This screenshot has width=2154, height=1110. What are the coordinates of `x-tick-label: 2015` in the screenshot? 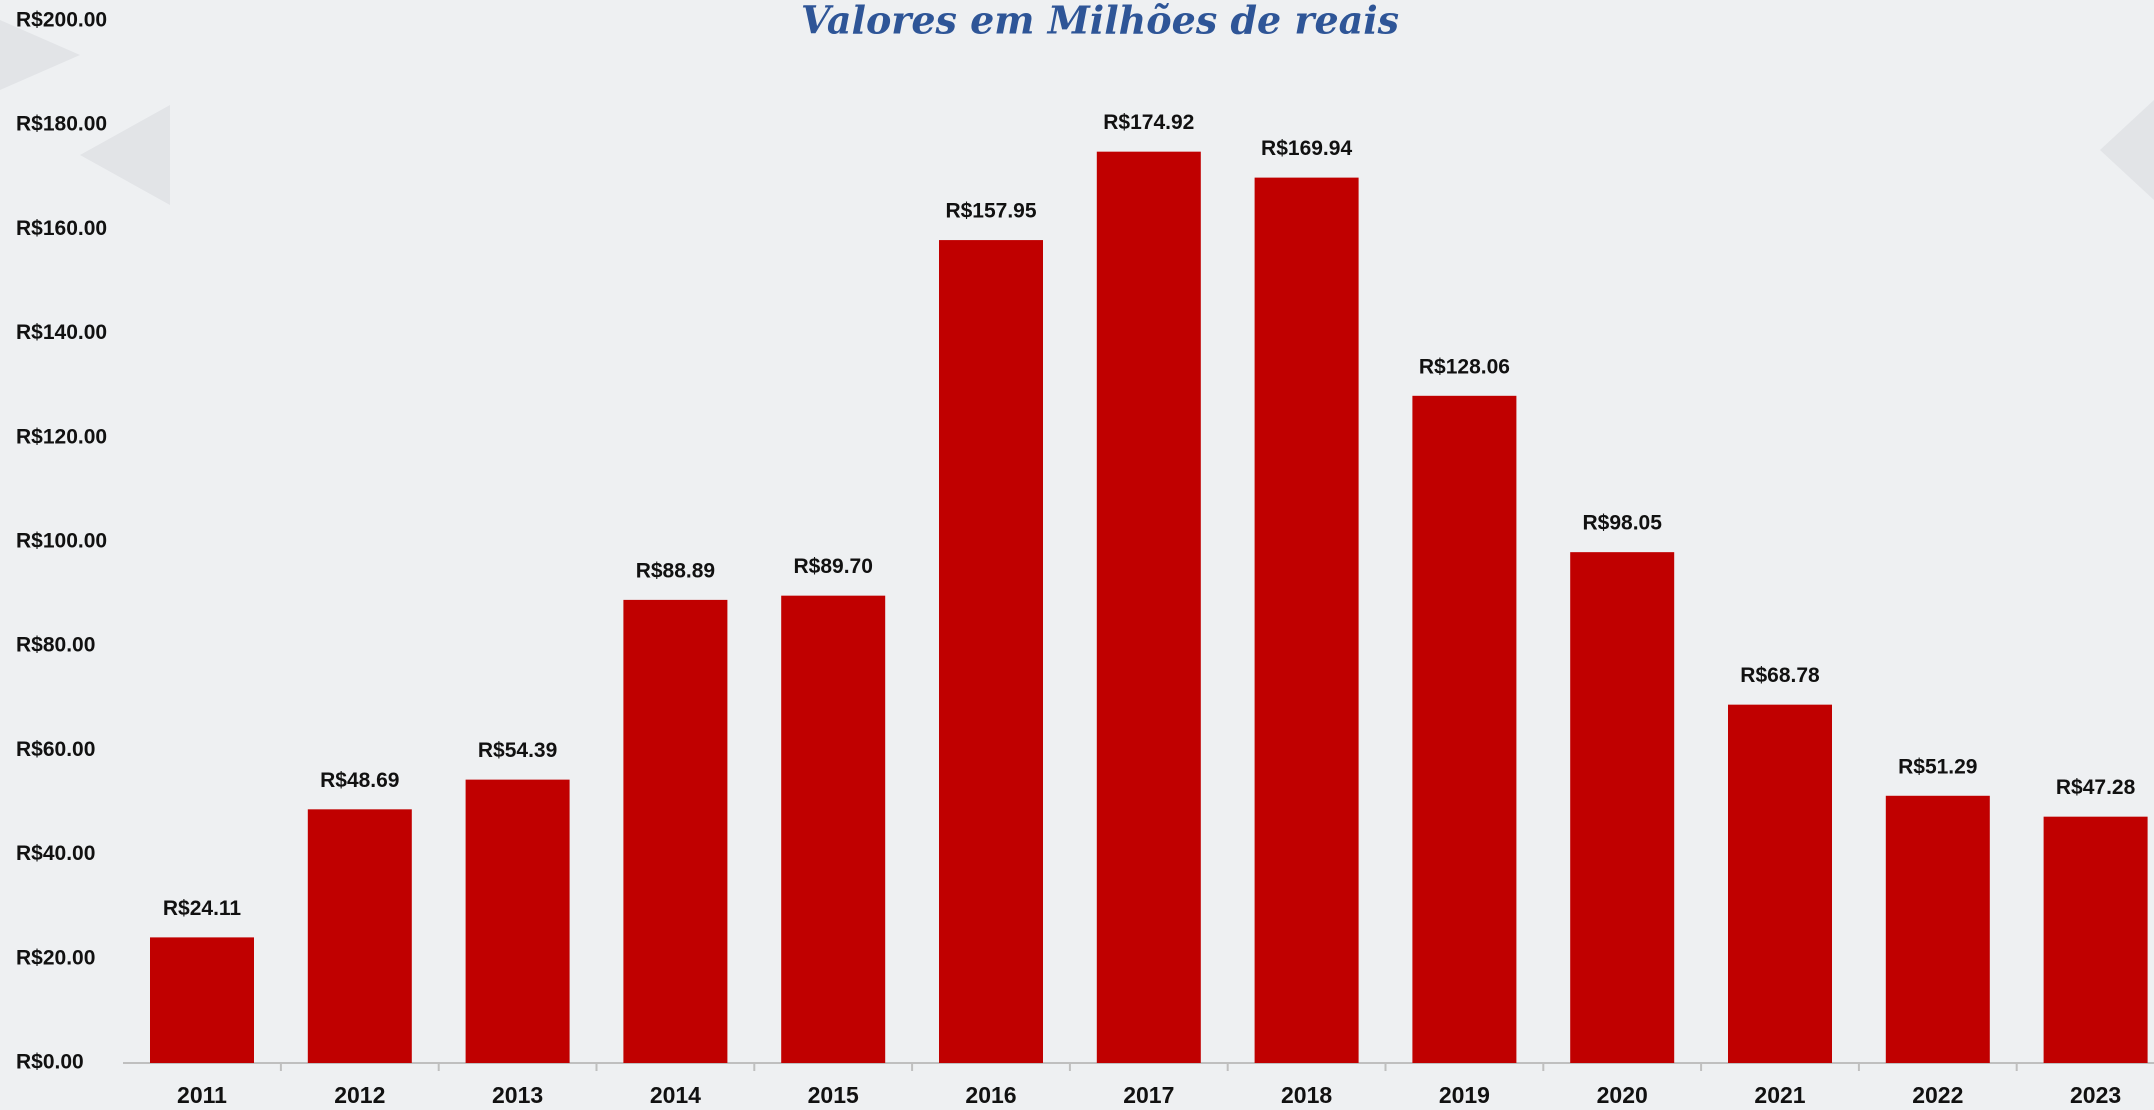 It's located at (833, 1095).